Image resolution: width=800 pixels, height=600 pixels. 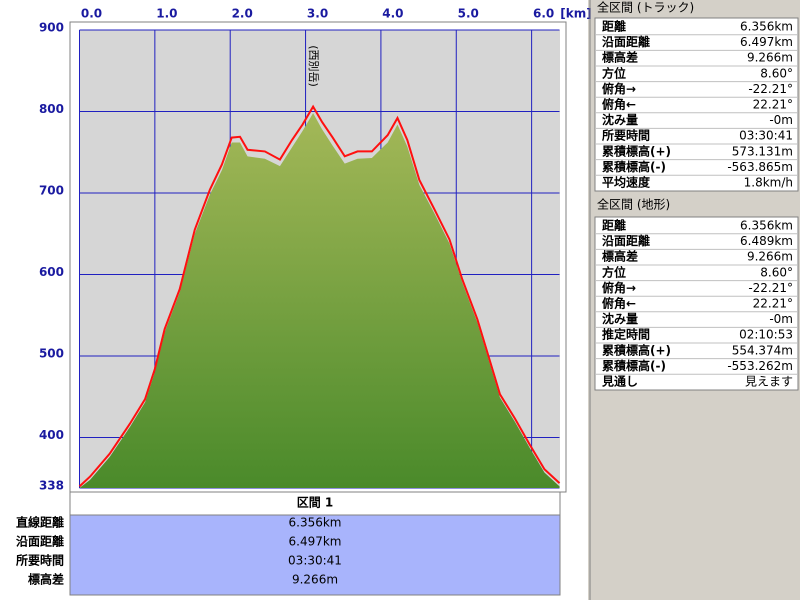 What do you see at coordinates (39, 541) in the screenshot?
I see `section-label: 沿面距離` at bounding box center [39, 541].